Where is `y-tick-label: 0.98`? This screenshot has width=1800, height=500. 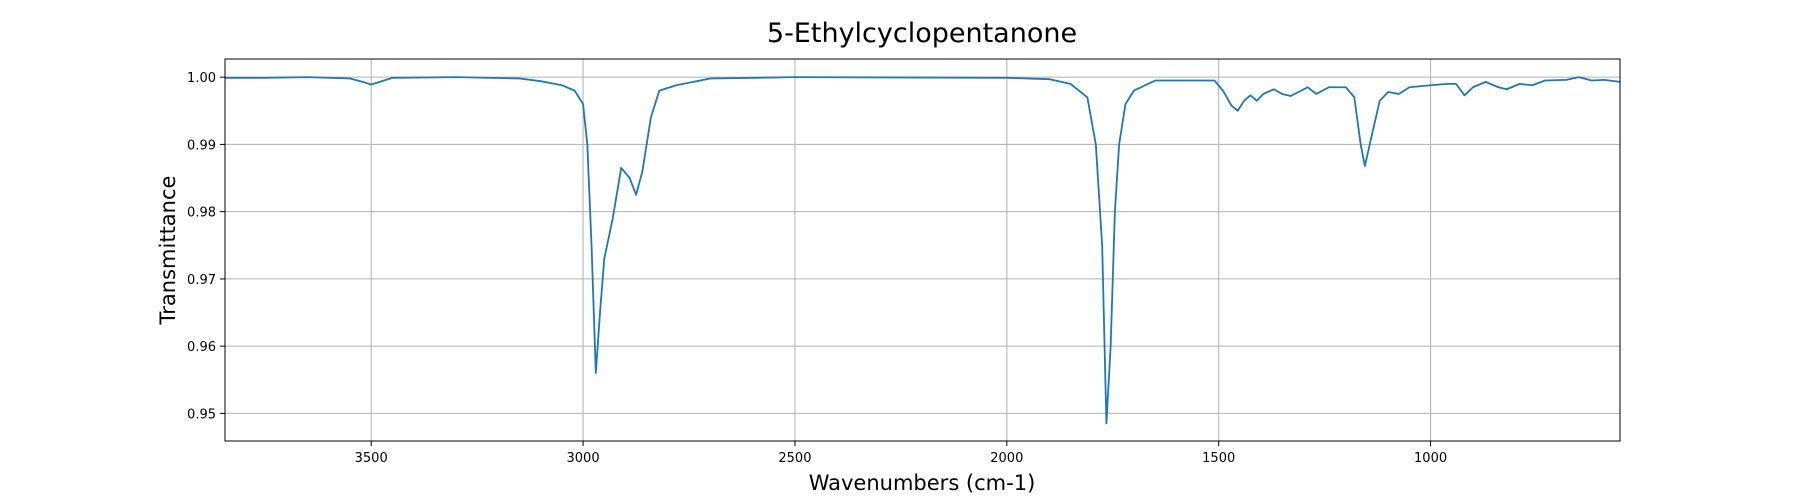 y-tick-label: 0.98 is located at coordinates (201, 213).